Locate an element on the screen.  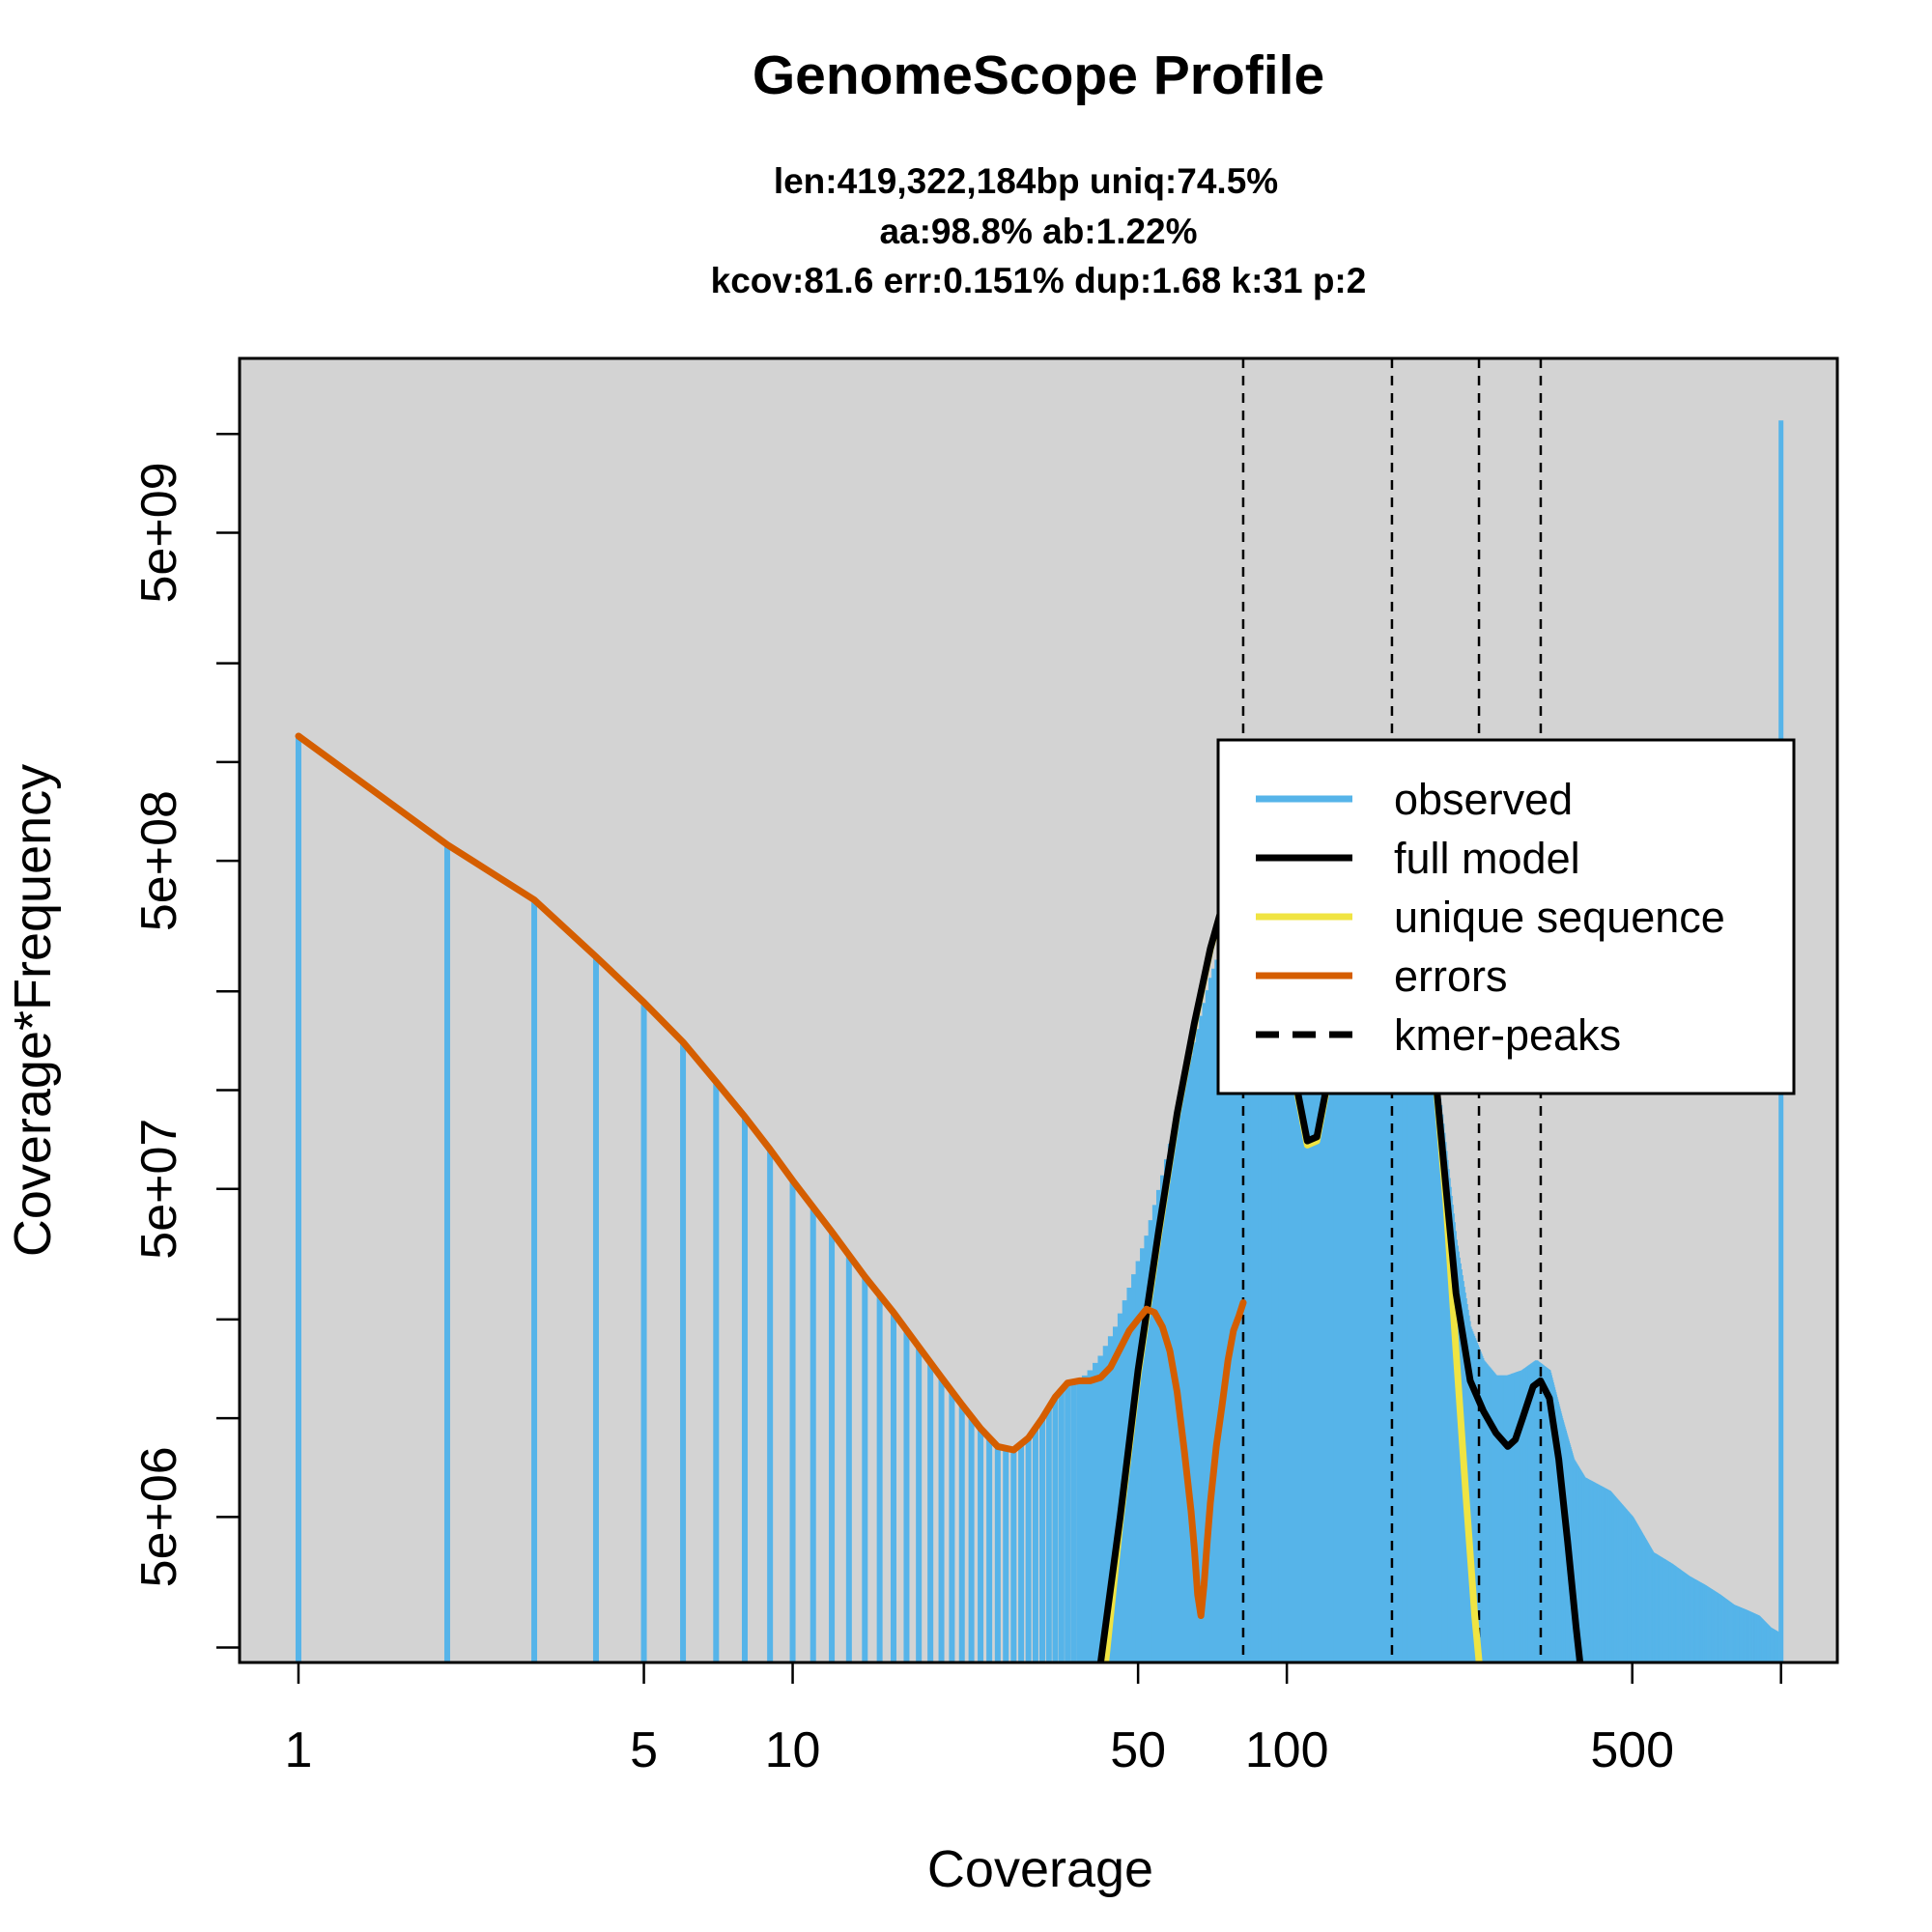
x-tick-label: 1 is located at coordinates (299, 1750).